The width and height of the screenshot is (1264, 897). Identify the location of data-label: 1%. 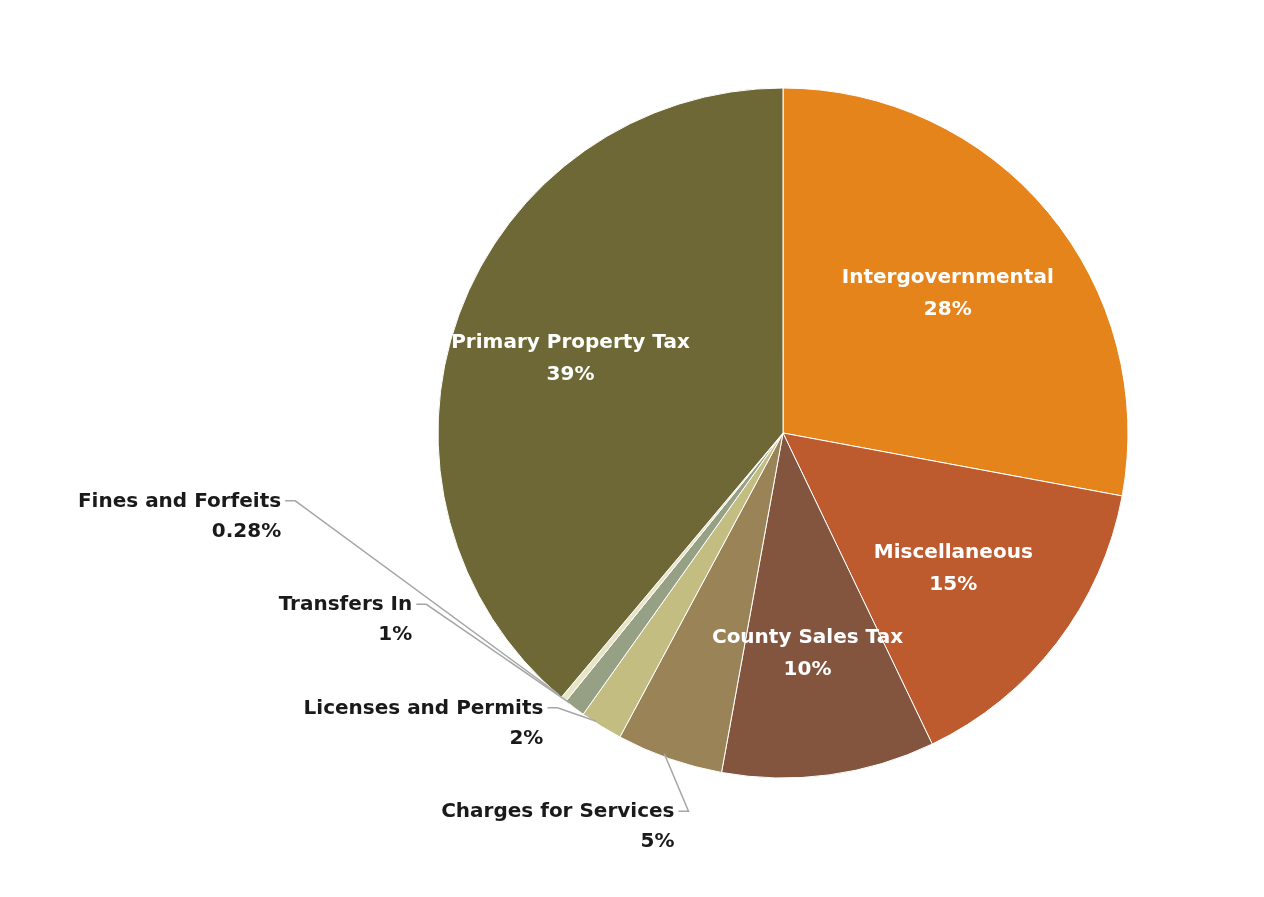
(395, 633).